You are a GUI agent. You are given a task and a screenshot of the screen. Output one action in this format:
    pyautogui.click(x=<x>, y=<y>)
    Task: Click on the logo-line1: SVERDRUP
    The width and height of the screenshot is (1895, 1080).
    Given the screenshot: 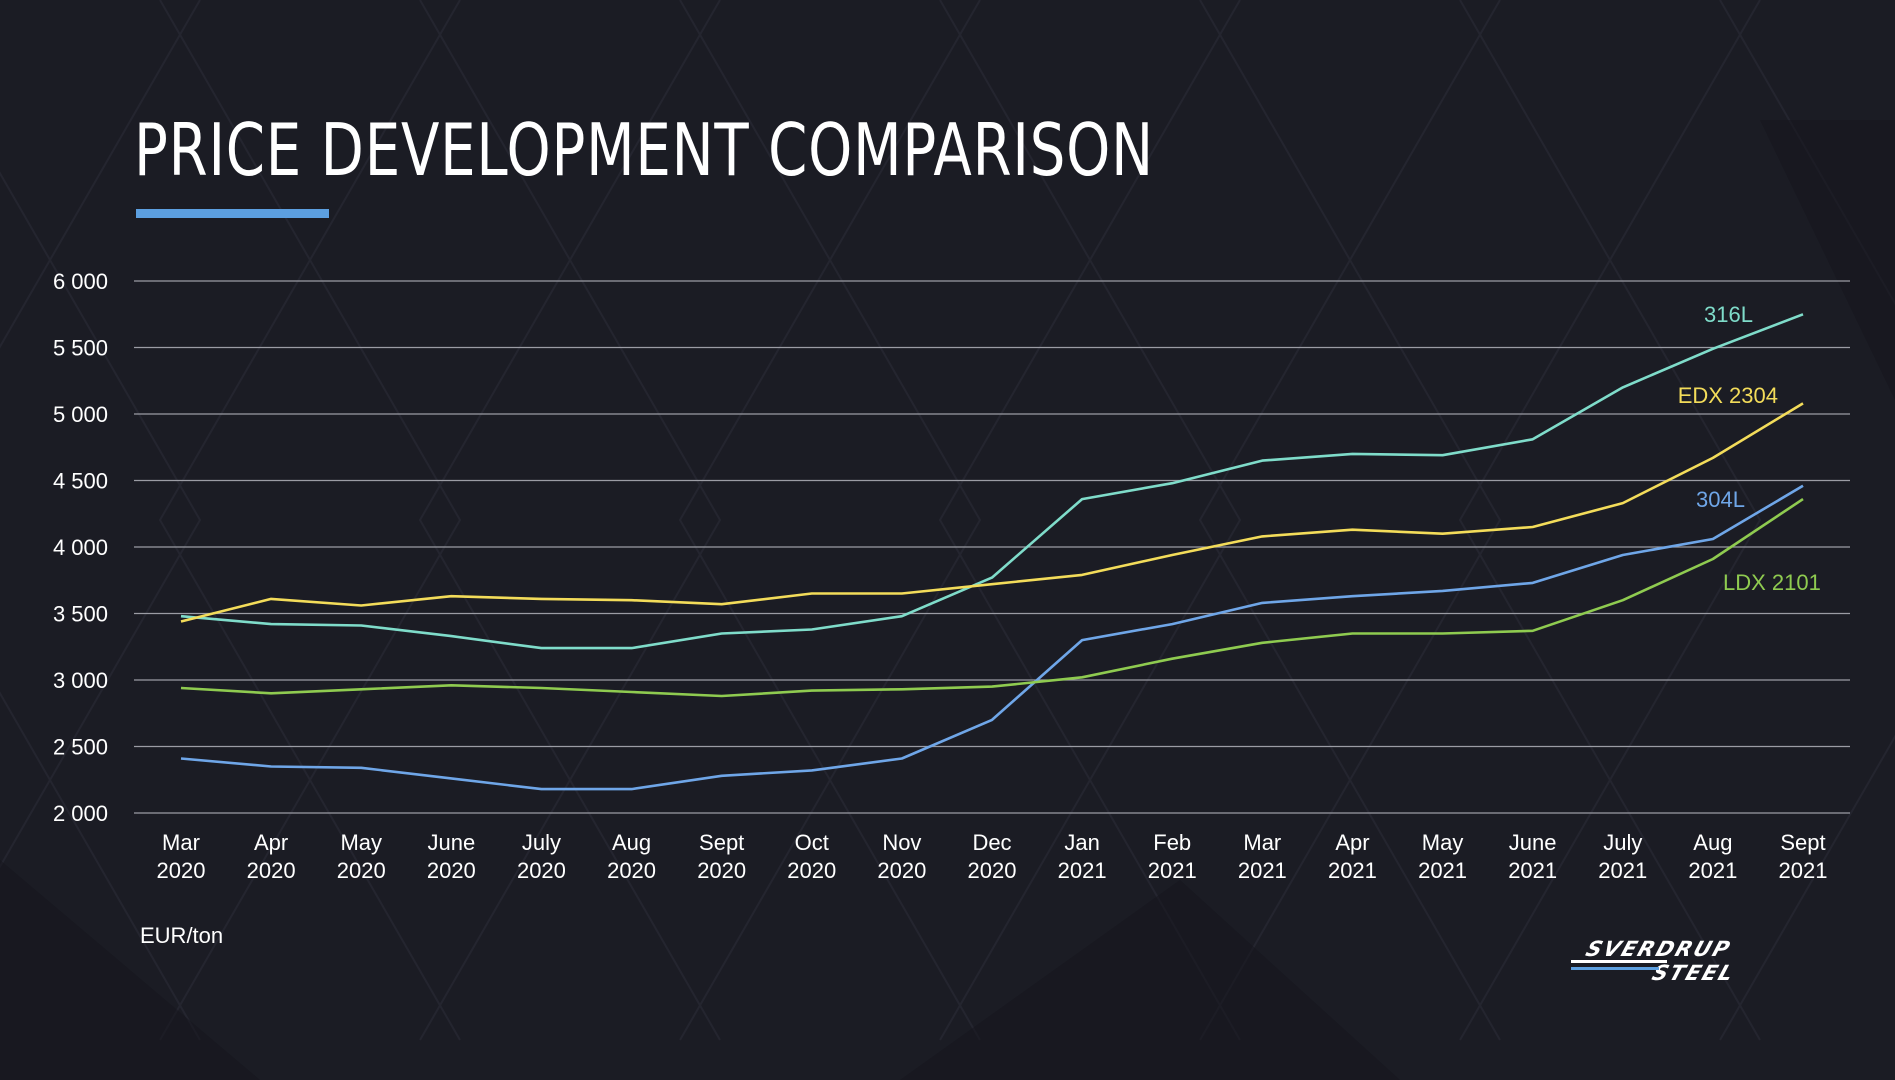 What is the action you would take?
    pyautogui.click(x=1659, y=949)
    